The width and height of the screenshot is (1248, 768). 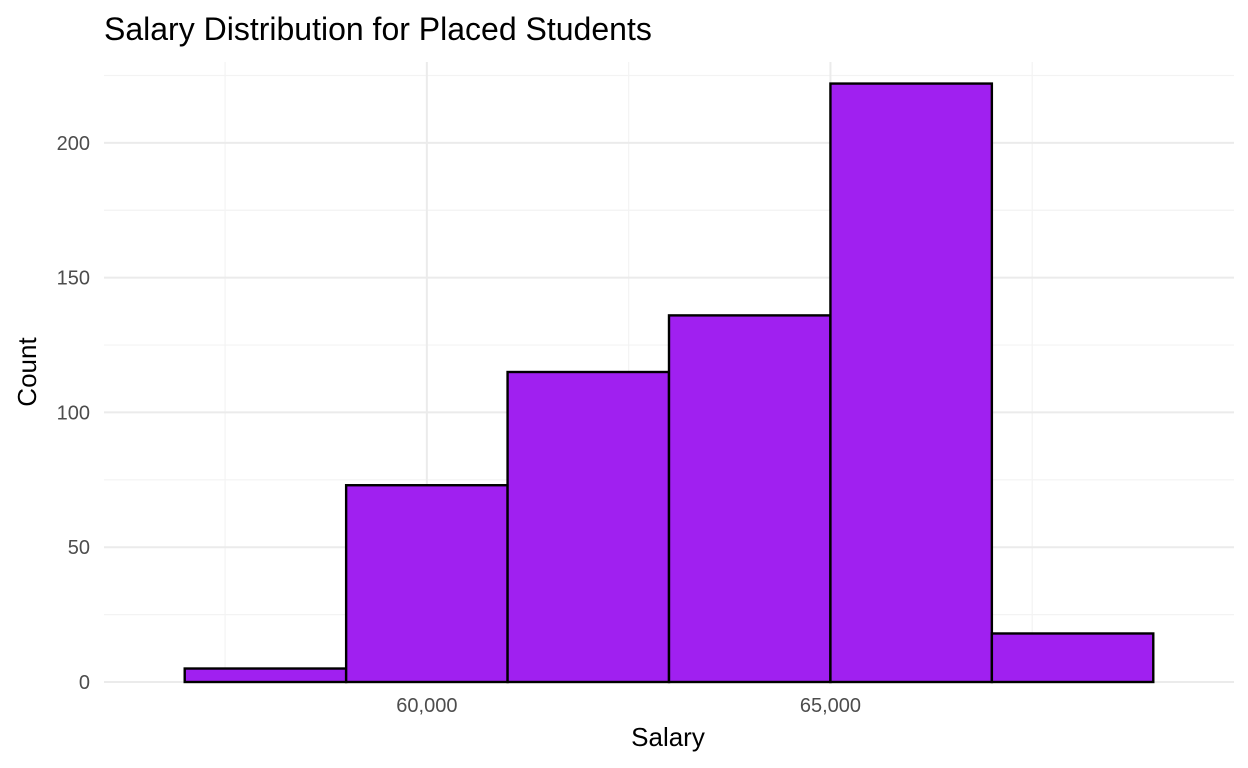 I want to click on y-axis-ticks: 0 50 100 150 200, so click(x=73, y=413).